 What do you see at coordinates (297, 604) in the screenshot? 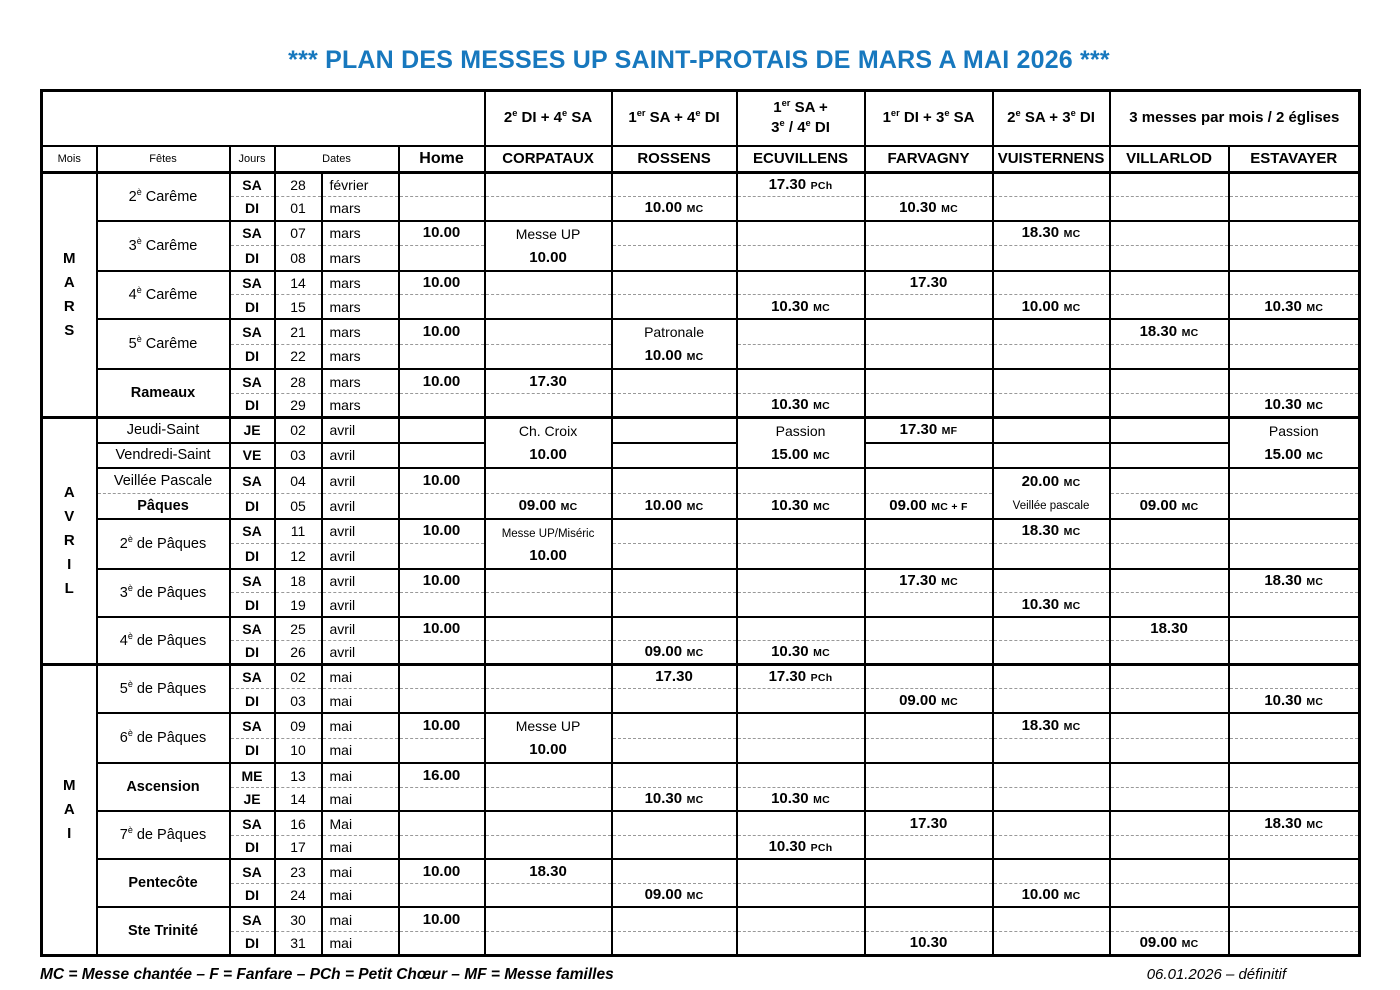
I see `date-number-cell: 19` at bounding box center [297, 604].